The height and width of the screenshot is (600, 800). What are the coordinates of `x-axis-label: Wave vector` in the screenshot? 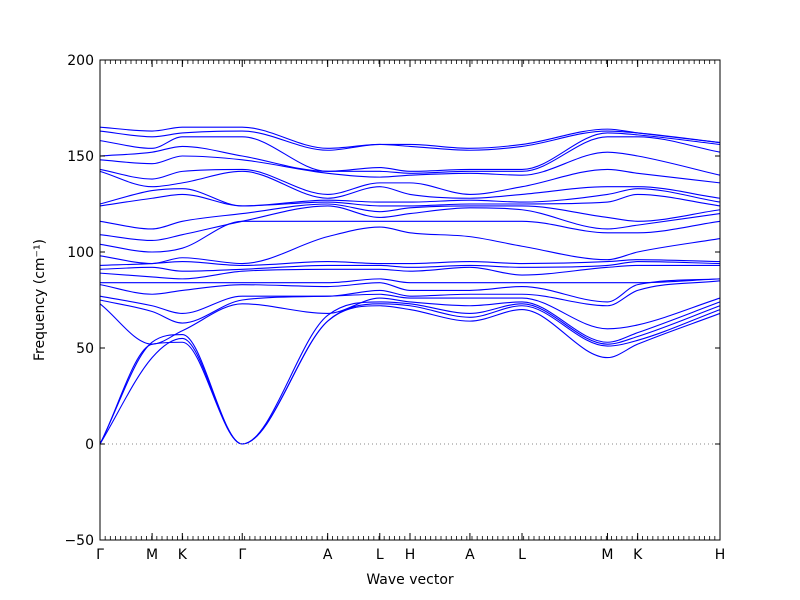 It's located at (410, 580).